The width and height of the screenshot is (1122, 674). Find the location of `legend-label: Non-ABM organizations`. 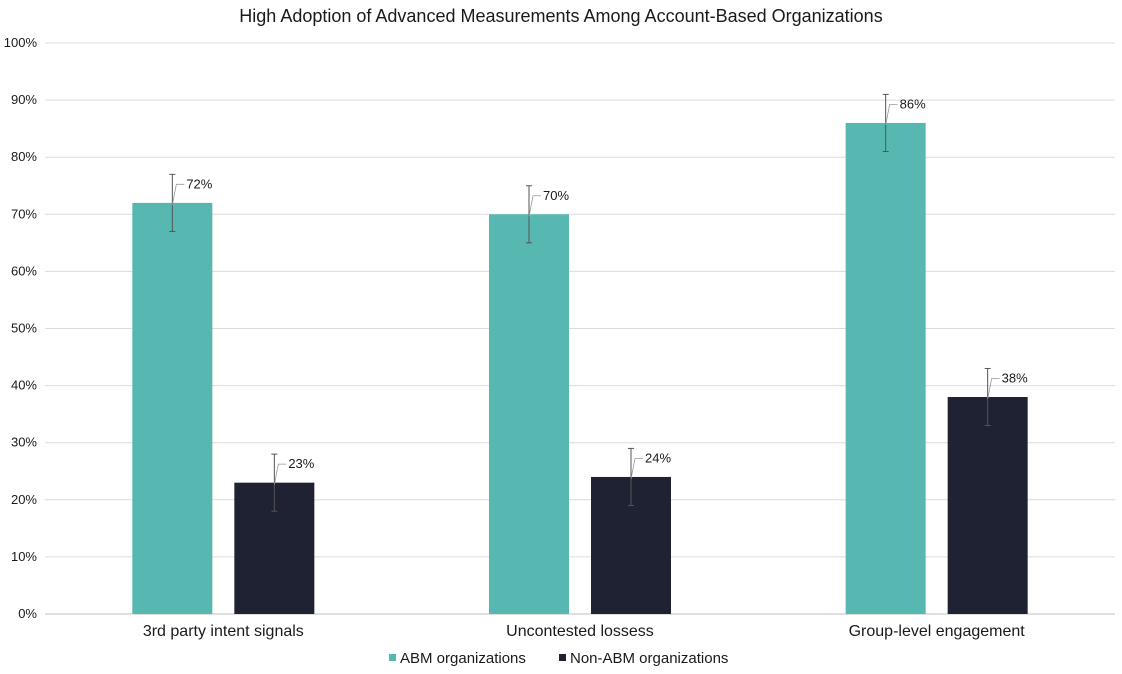

legend-label: Non-ABM organizations is located at coordinates (649, 658).